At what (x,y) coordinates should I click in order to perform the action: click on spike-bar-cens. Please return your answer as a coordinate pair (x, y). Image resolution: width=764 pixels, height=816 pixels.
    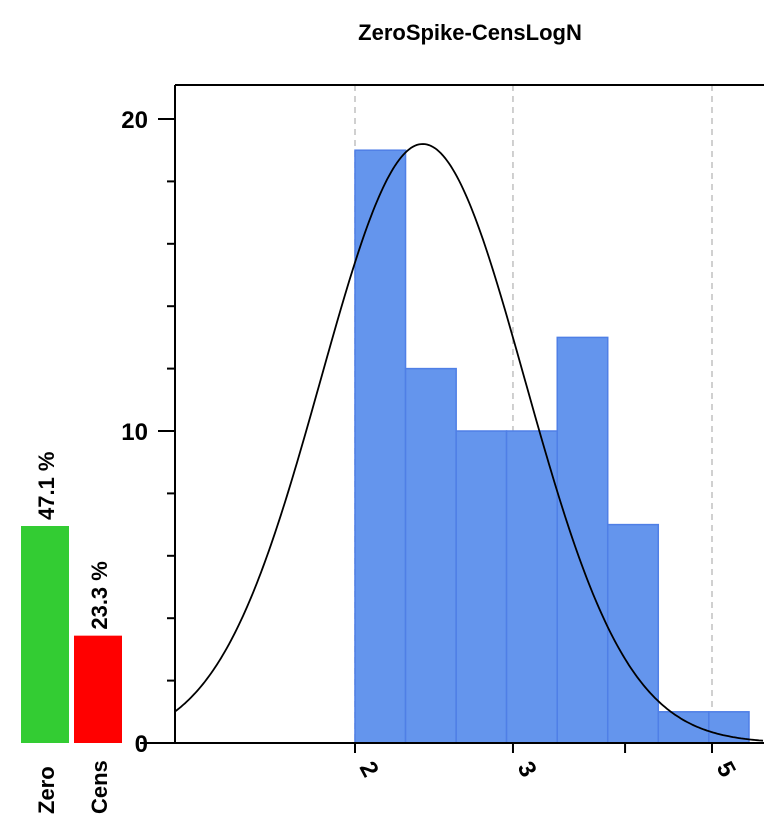
    Looking at the image, I should click on (98, 689).